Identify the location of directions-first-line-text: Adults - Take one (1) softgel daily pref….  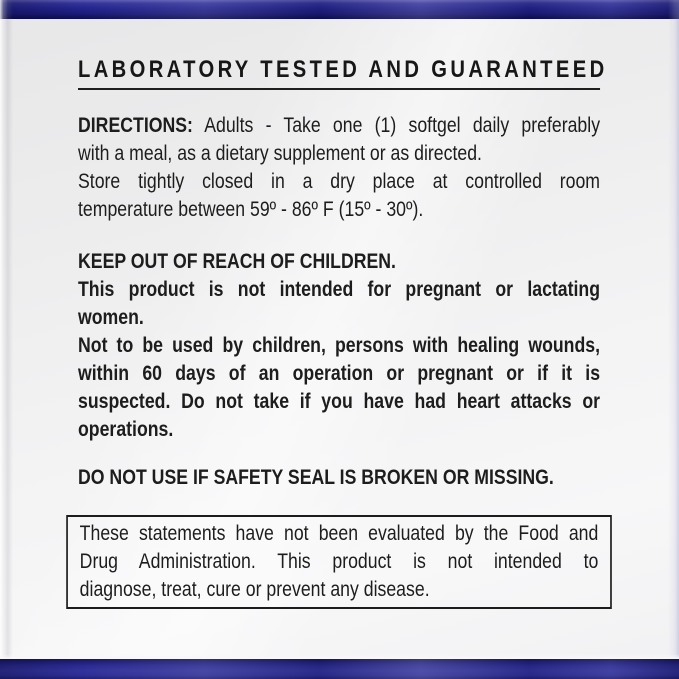
(402, 125).